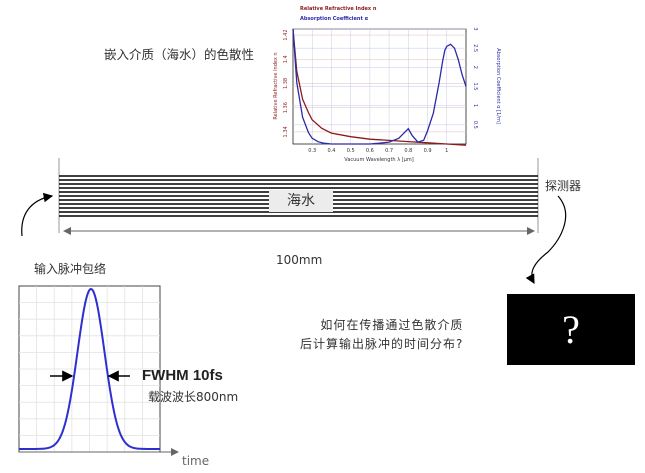 The height and width of the screenshot is (473, 645). I want to click on x-tick-label: 0.6, so click(370, 151).